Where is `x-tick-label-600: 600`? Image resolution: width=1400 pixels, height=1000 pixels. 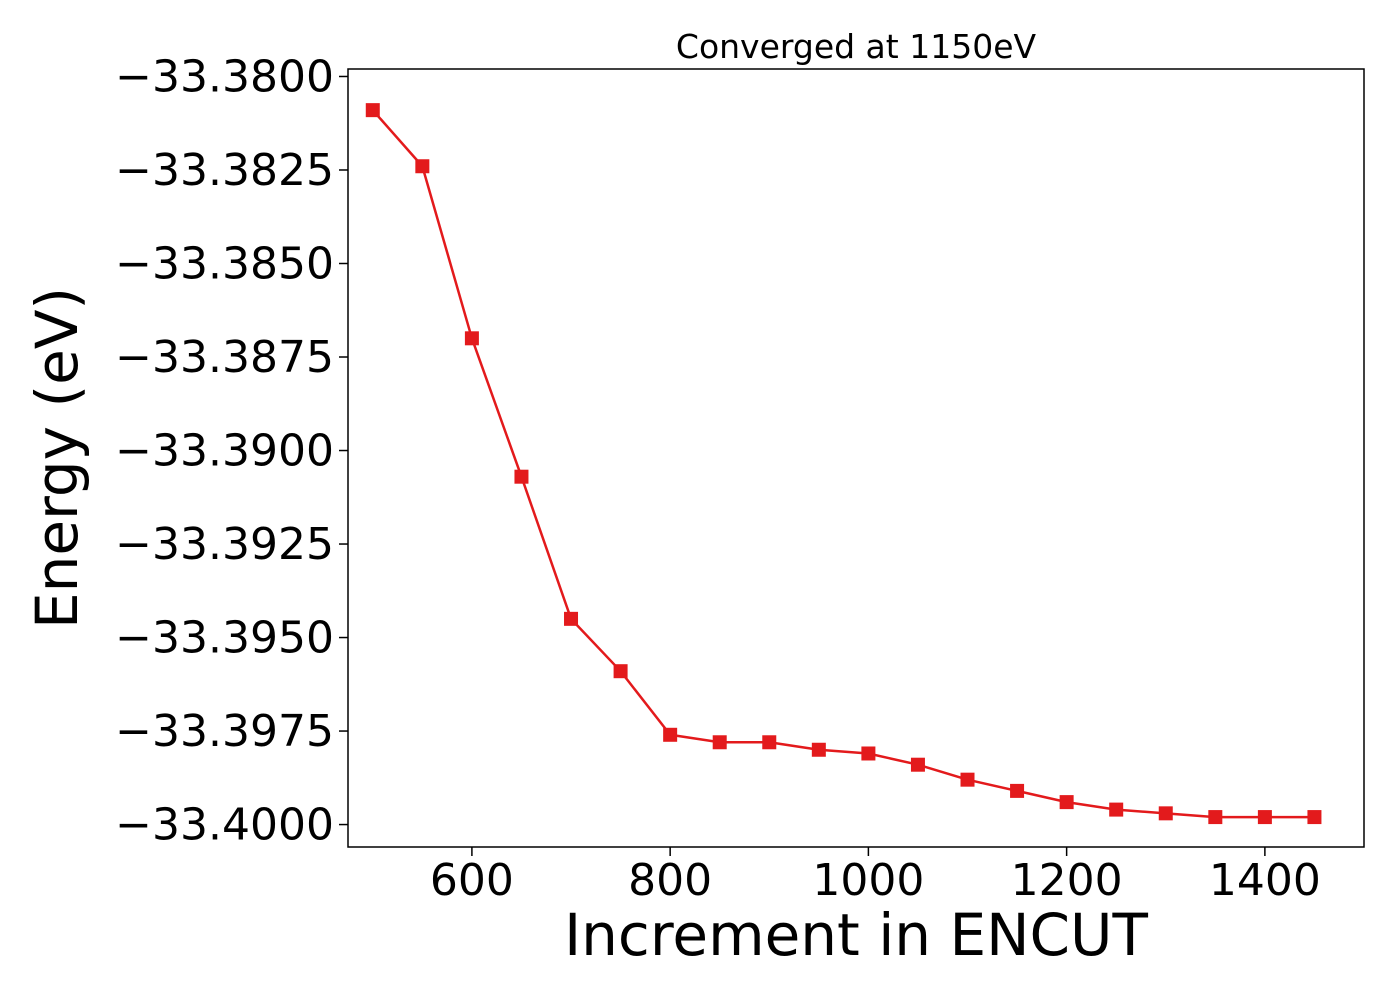
x-tick-label-600: 600 is located at coordinates (472, 880).